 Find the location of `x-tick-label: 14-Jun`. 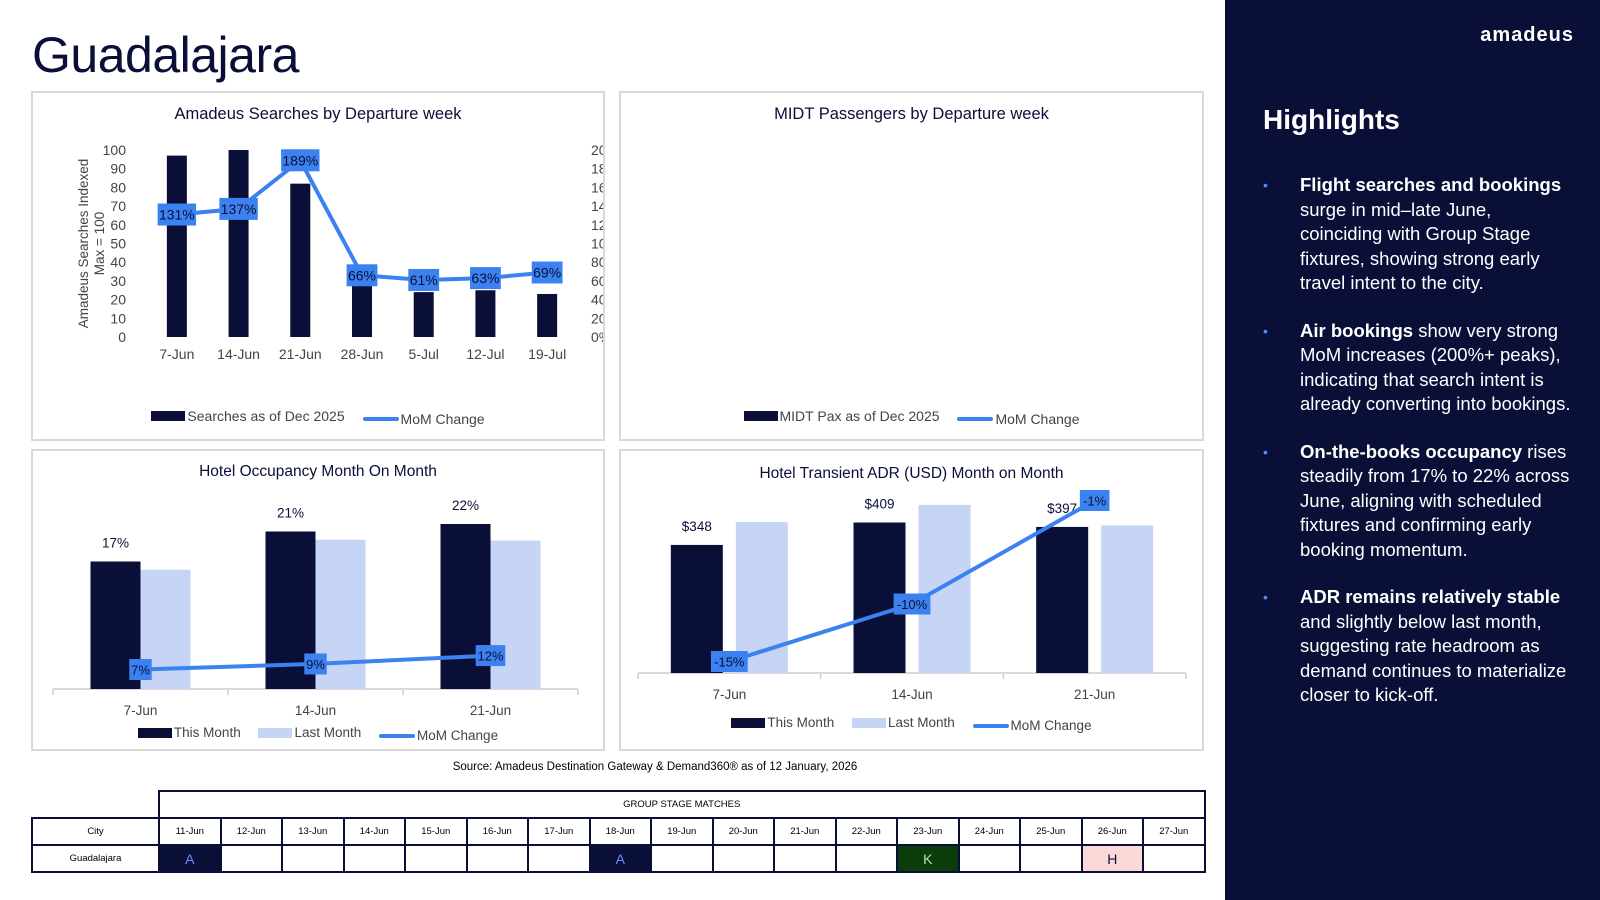

x-tick-label: 14-Jun is located at coordinates (238, 354).